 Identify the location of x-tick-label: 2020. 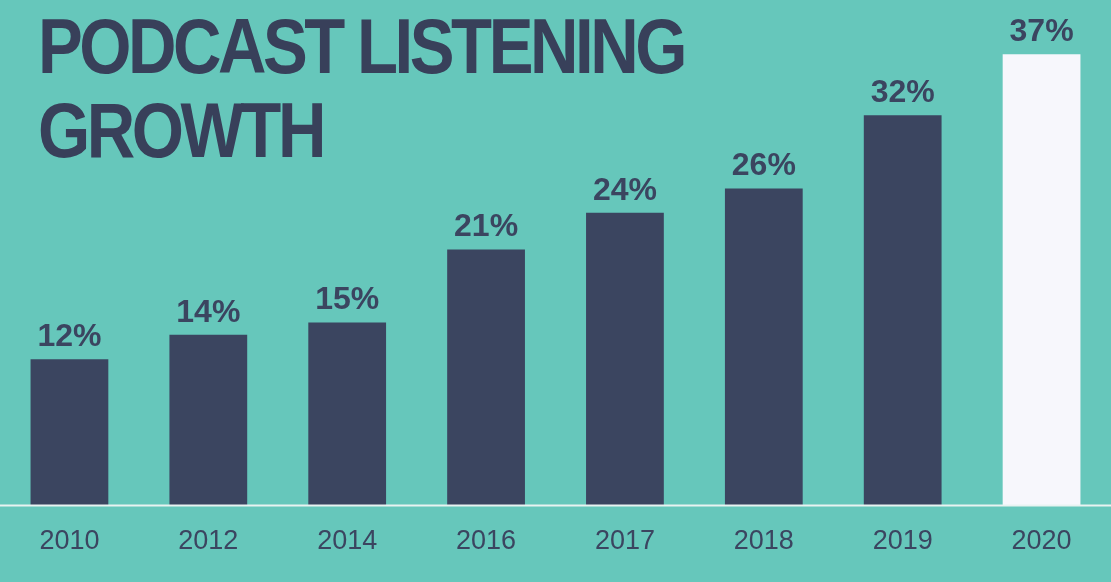
(1041, 540).